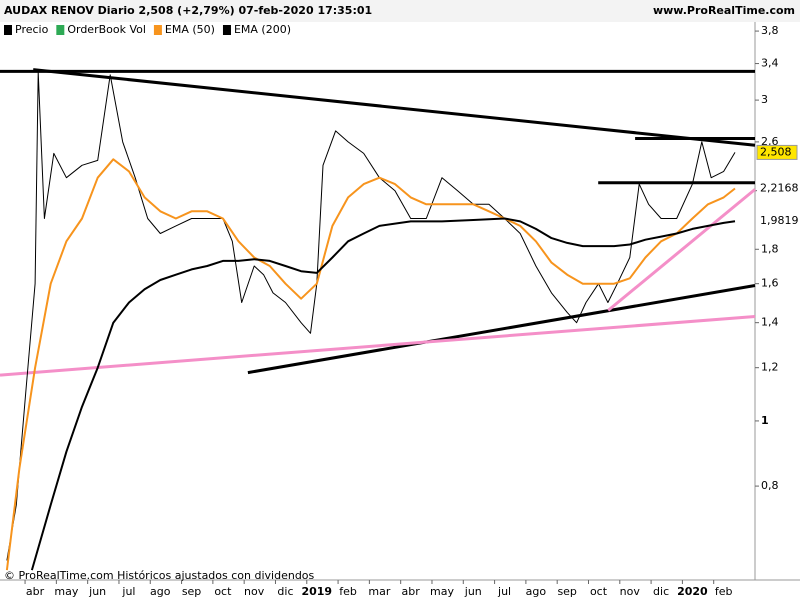  Describe the element at coordinates (379, 591) in the screenshot. I see `x-tick-label: mar` at that location.